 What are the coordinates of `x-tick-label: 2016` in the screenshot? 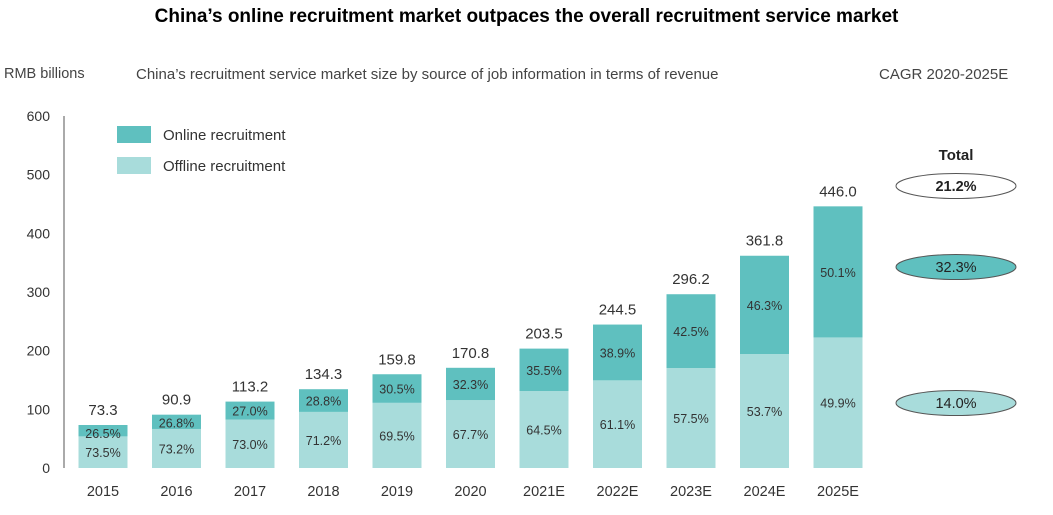 It's located at (176, 492).